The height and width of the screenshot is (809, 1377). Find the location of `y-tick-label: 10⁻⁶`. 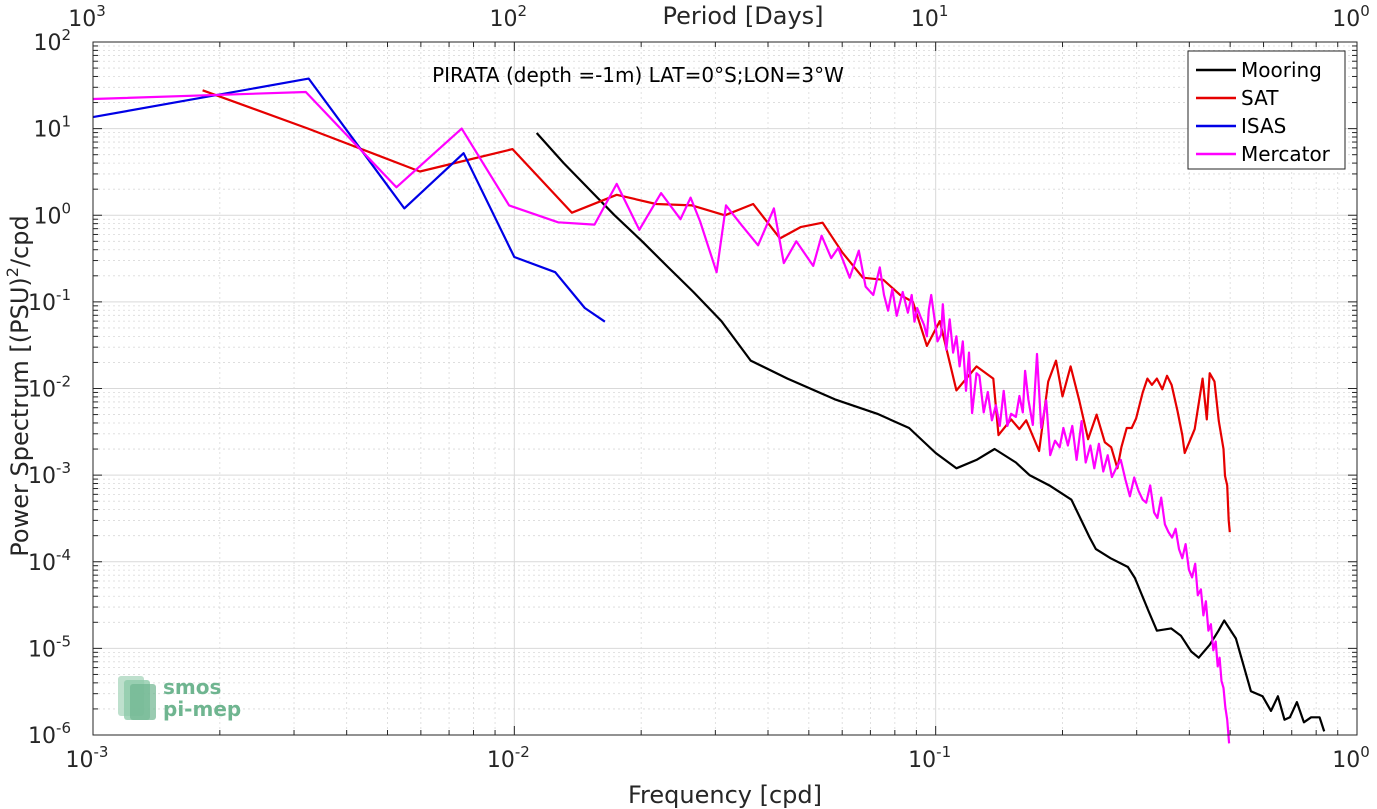

y-tick-label: 10⁻⁶ is located at coordinates (49, 734).